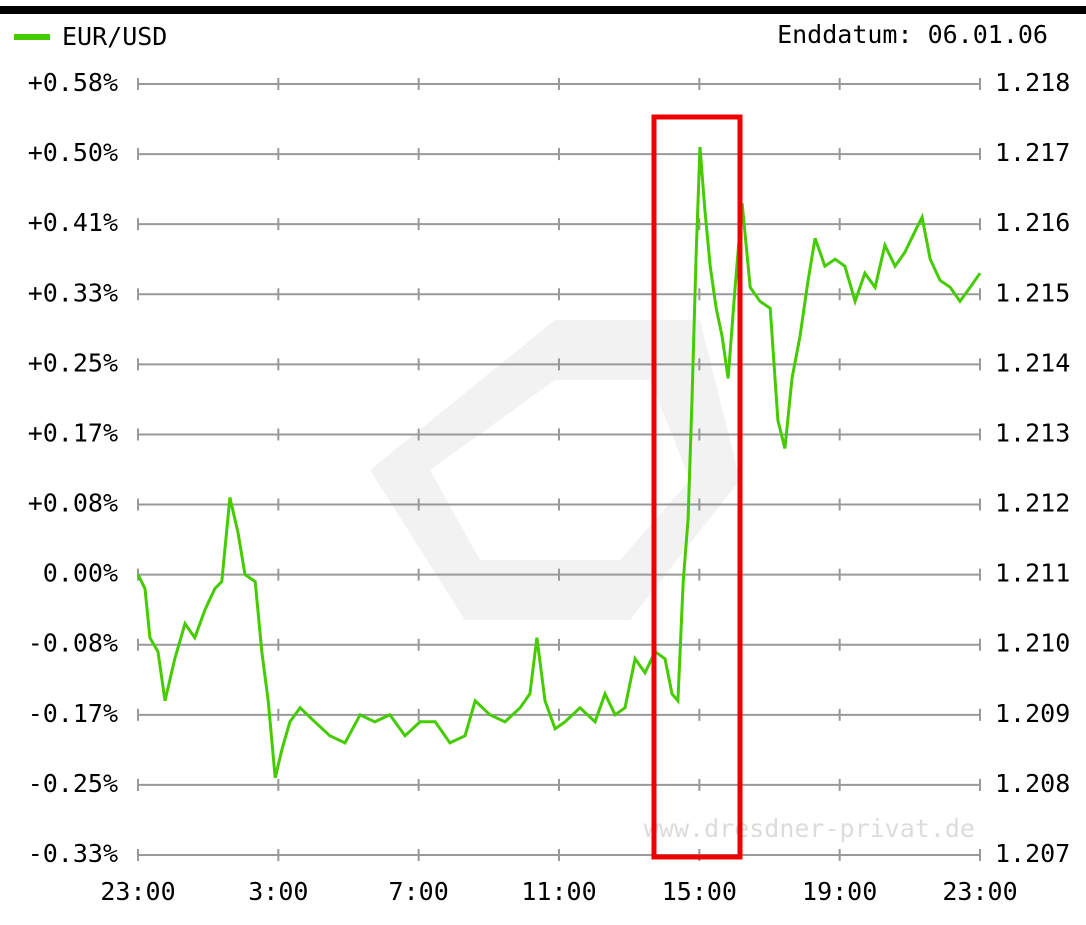  Describe the element at coordinates (73, 292) in the screenshot. I see `y-tick-label: +0.33%` at that location.